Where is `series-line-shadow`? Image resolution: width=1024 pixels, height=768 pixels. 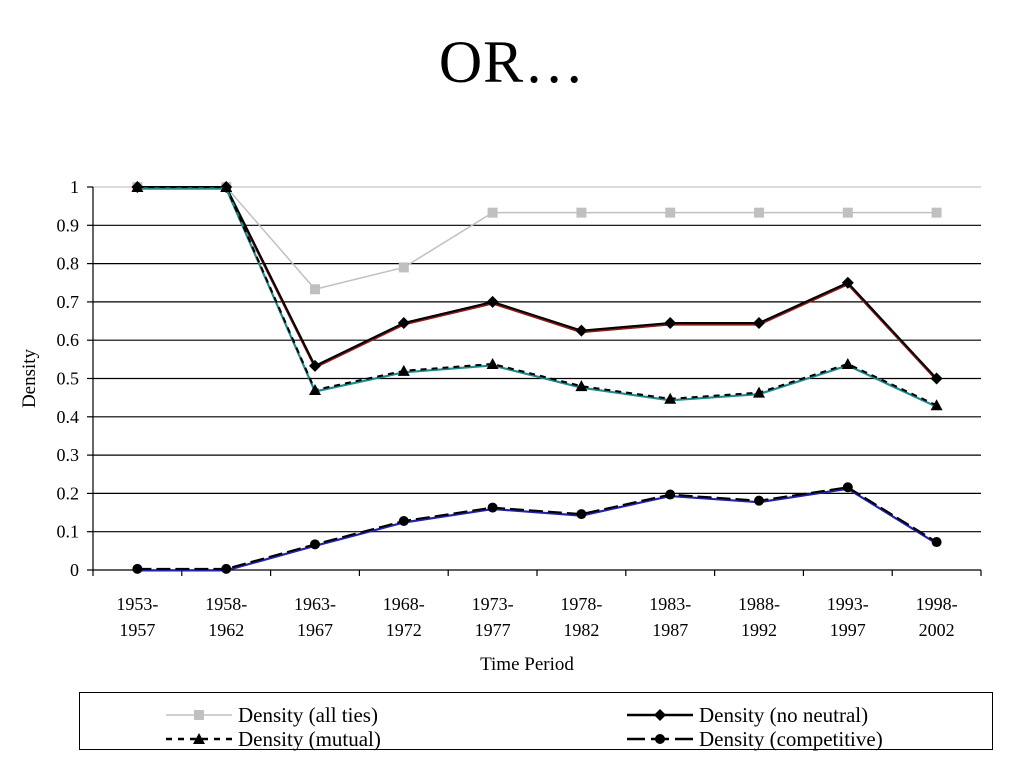 series-line-shadow is located at coordinates (537, 529).